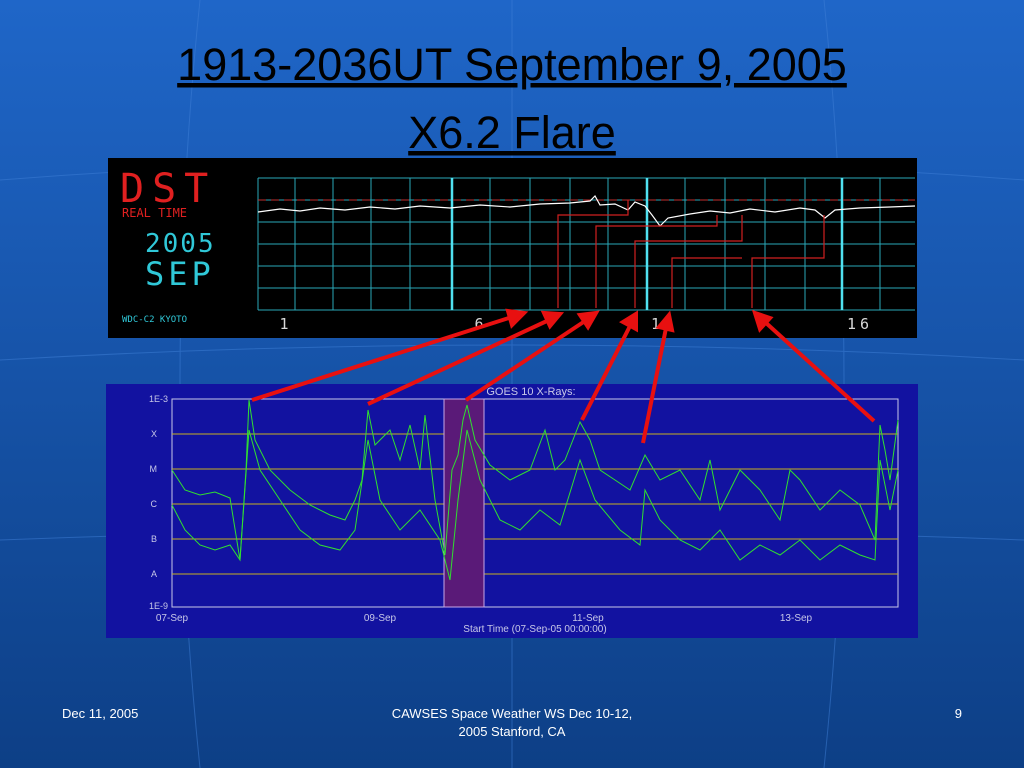  What do you see at coordinates (158, 399) in the screenshot?
I see `y-label: 1E-3` at bounding box center [158, 399].